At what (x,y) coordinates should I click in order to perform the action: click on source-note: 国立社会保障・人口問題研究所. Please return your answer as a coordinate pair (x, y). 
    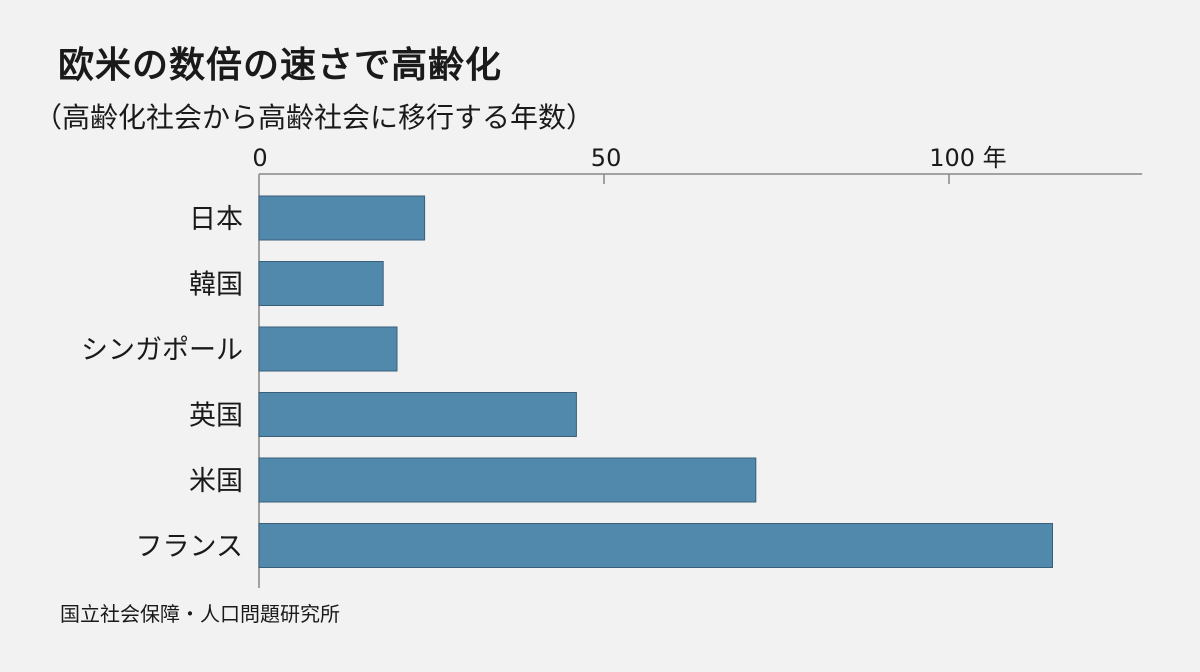
    Looking at the image, I should click on (200, 614).